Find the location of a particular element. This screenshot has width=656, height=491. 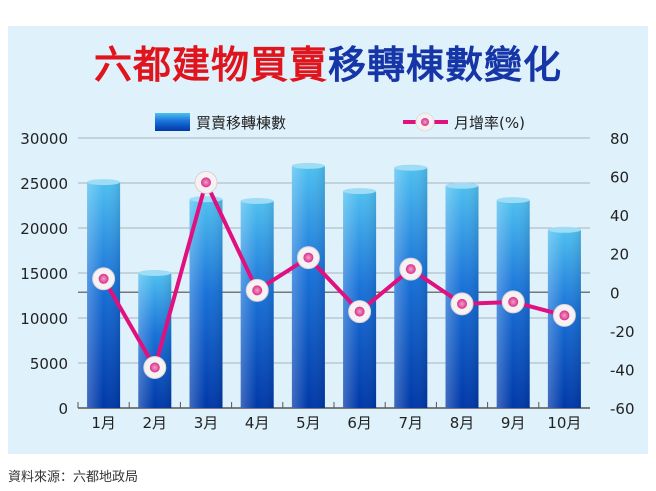

legend: 買賣移轉棟數 月增率(%) is located at coordinates (340, 122).